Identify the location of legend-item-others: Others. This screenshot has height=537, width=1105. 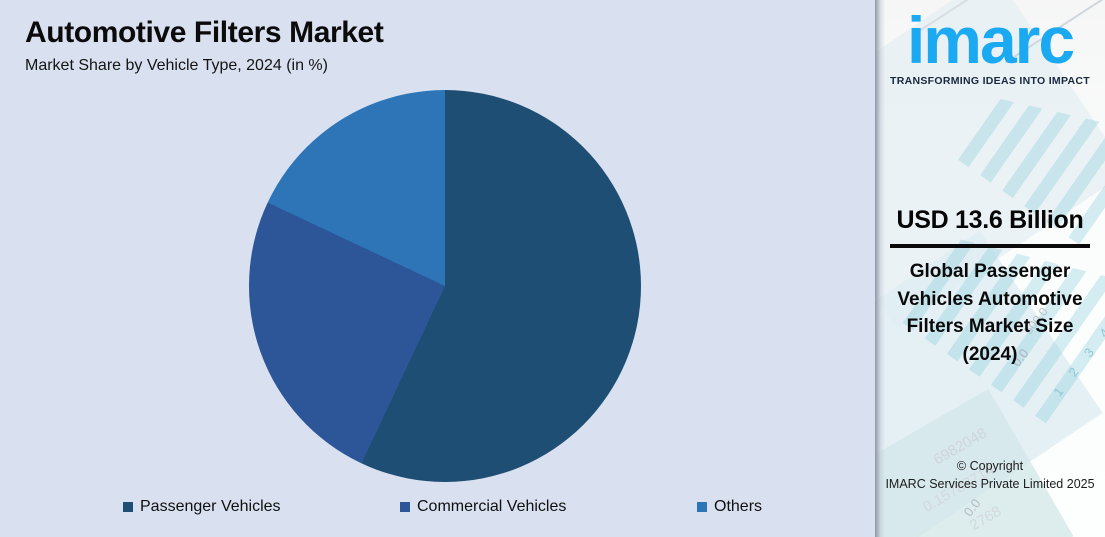
(729, 506).